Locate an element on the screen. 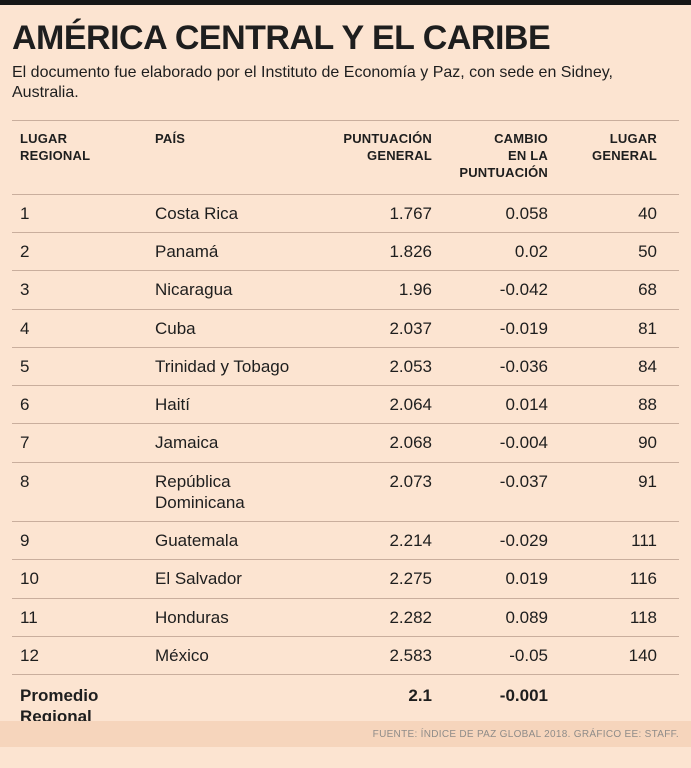 This screenshot has width=691, height=768. table-row: 10 El Salvador 2.275 0.019 116 is located at coordinates (345, 579).